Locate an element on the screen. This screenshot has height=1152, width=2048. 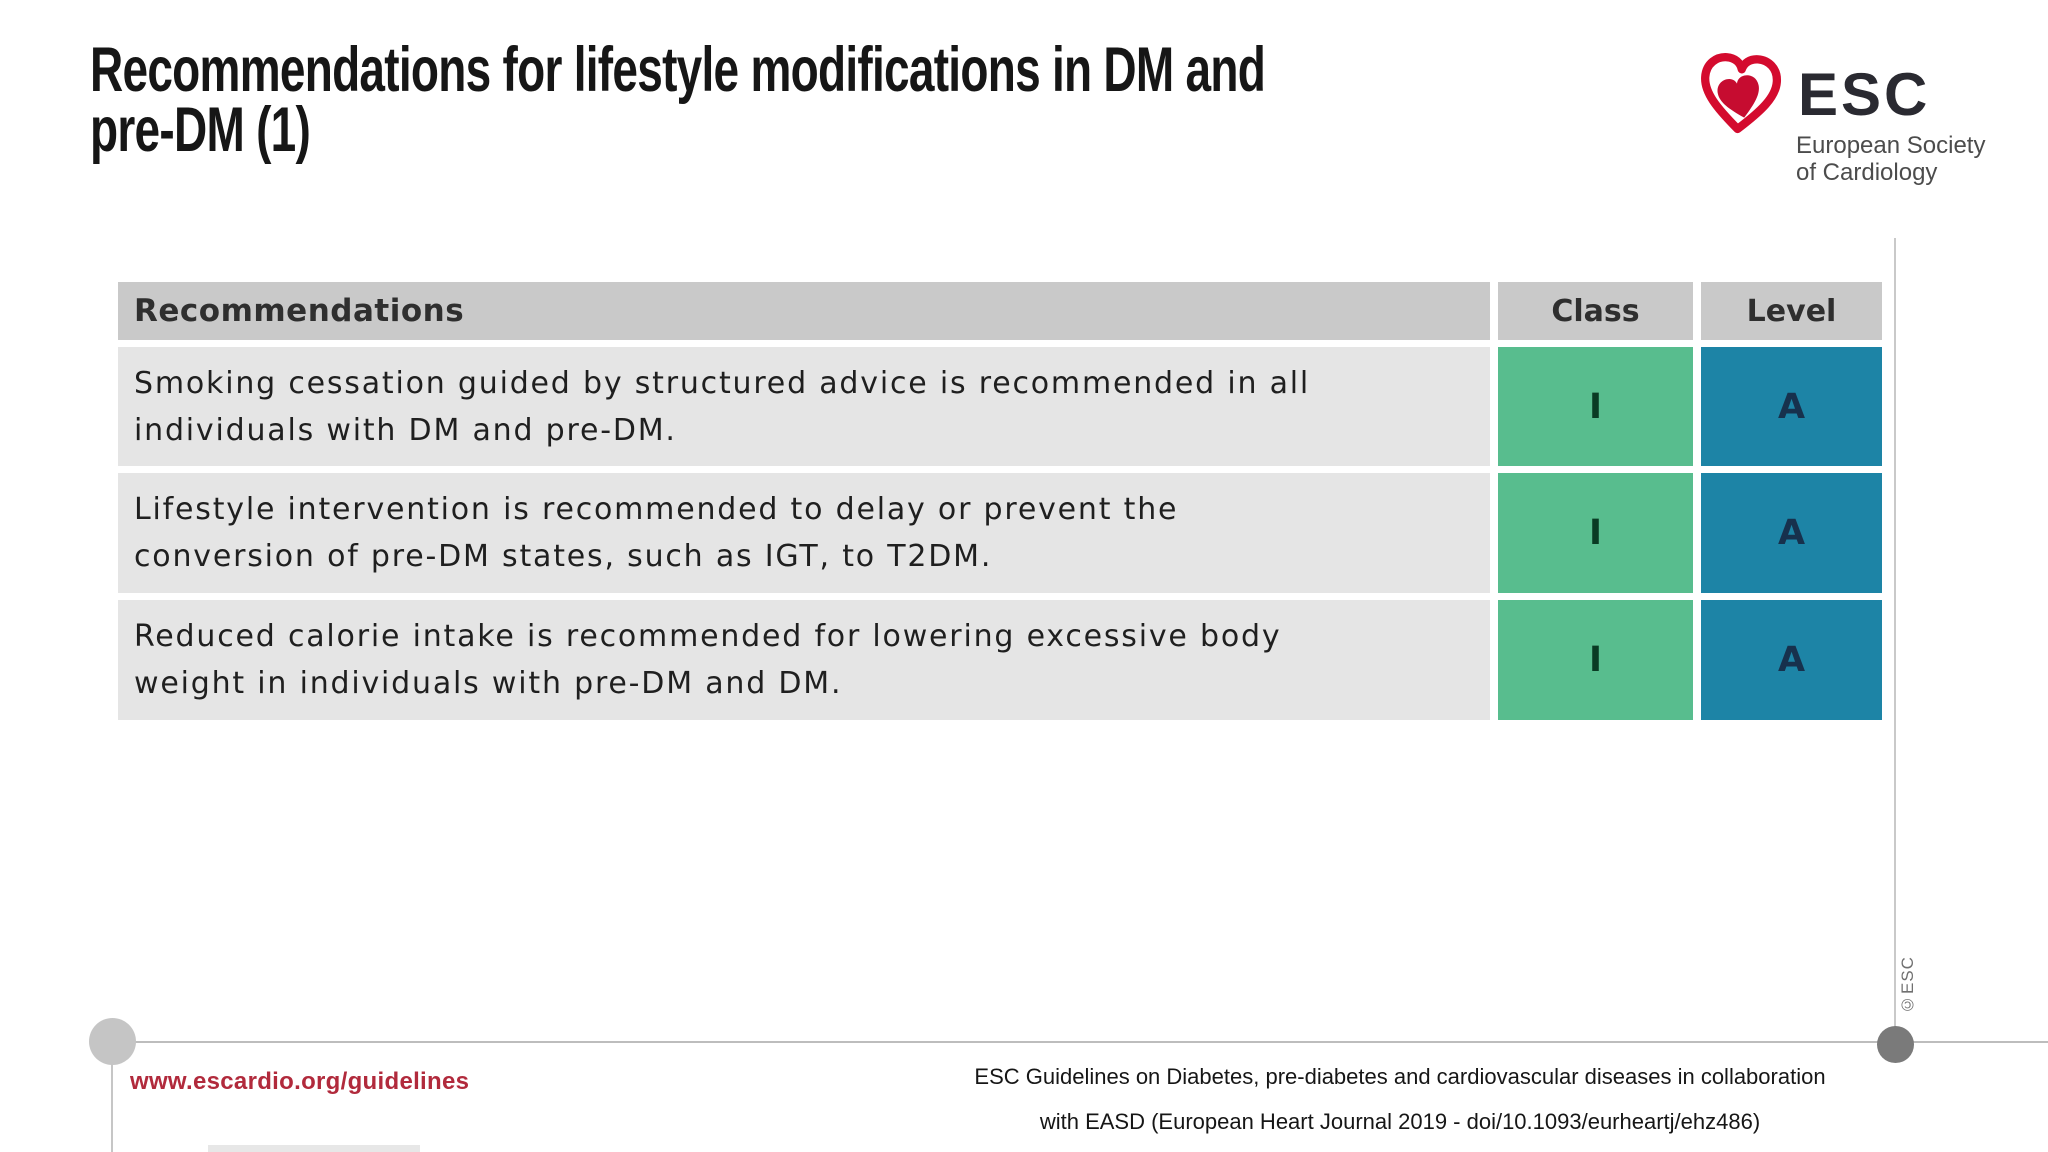
column-header-class: Class is located at coordinates (1595, 311).